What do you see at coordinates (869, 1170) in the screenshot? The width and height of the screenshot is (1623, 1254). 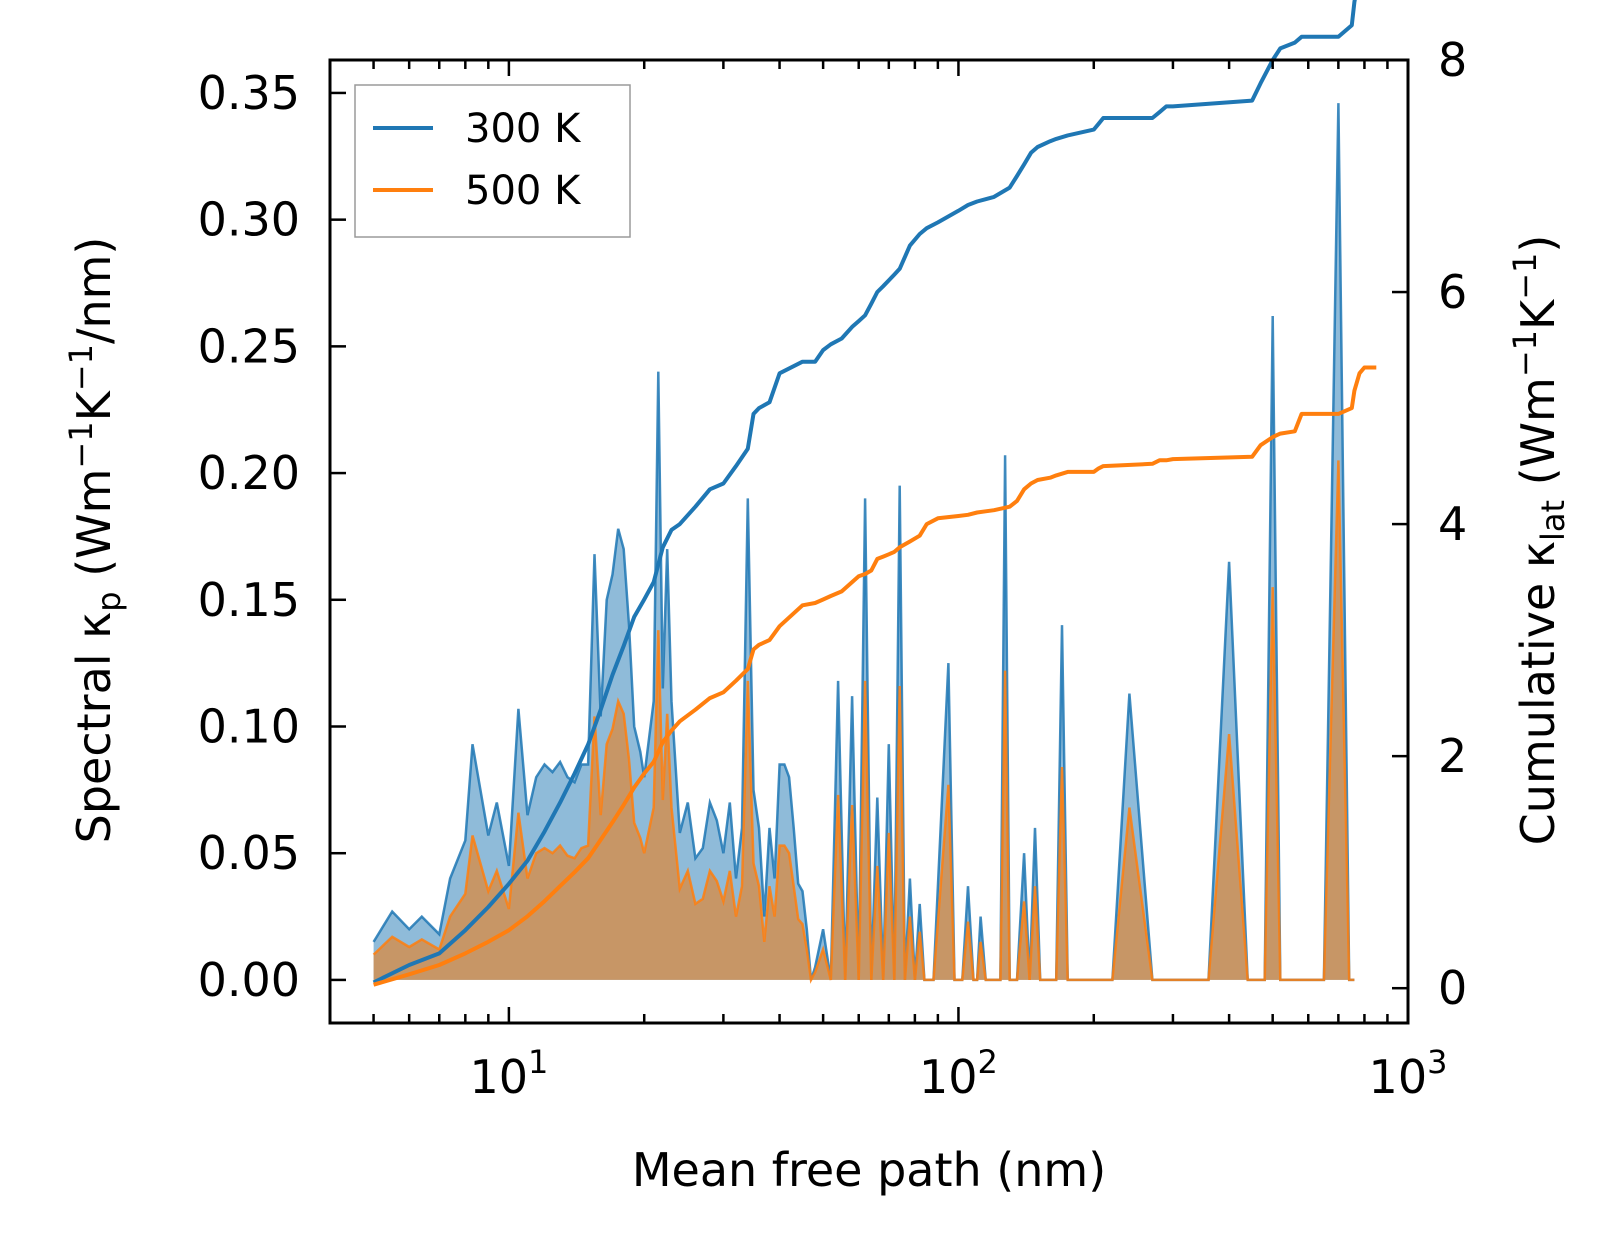 I see `x-axis-title: Mean free path (nm)` at bounding box center [869, 1170].